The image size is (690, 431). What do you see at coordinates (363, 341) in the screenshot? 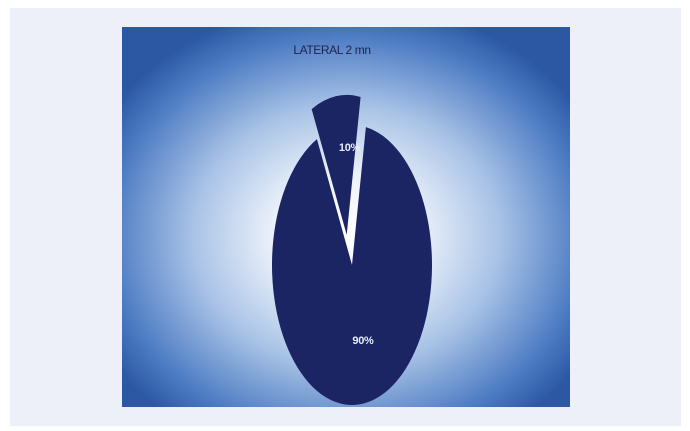
I see `slice-label-90: 90%` at bounding box center [363, 341].